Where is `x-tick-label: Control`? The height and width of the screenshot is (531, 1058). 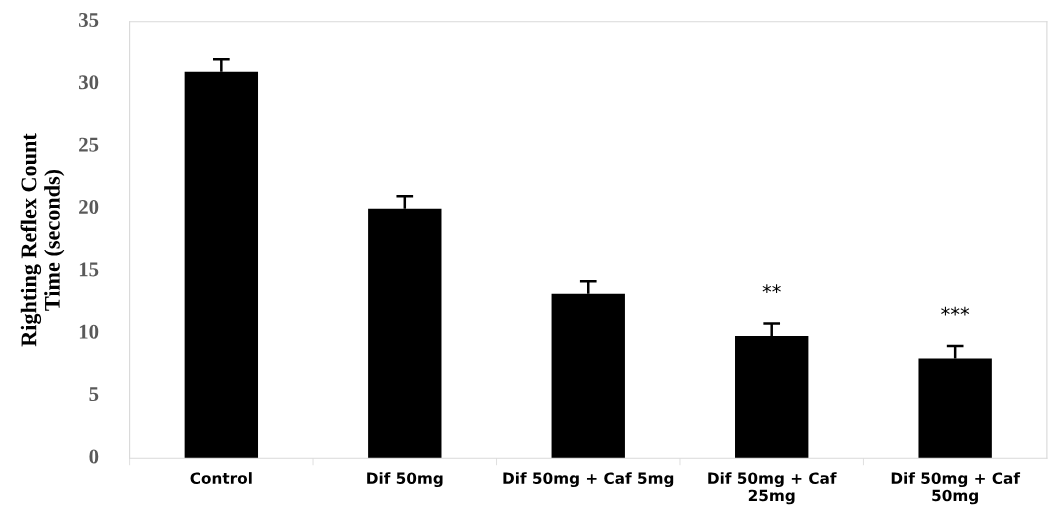
x-tick-label: Control is located at coordinates (221, 478).